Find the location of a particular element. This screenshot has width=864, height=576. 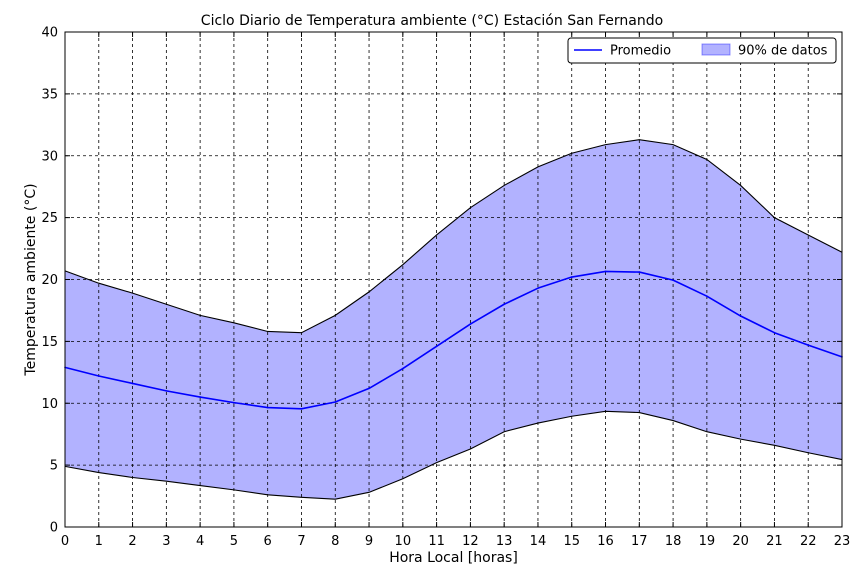

x-tick-label: 4 is located at coordinates (200, 541).